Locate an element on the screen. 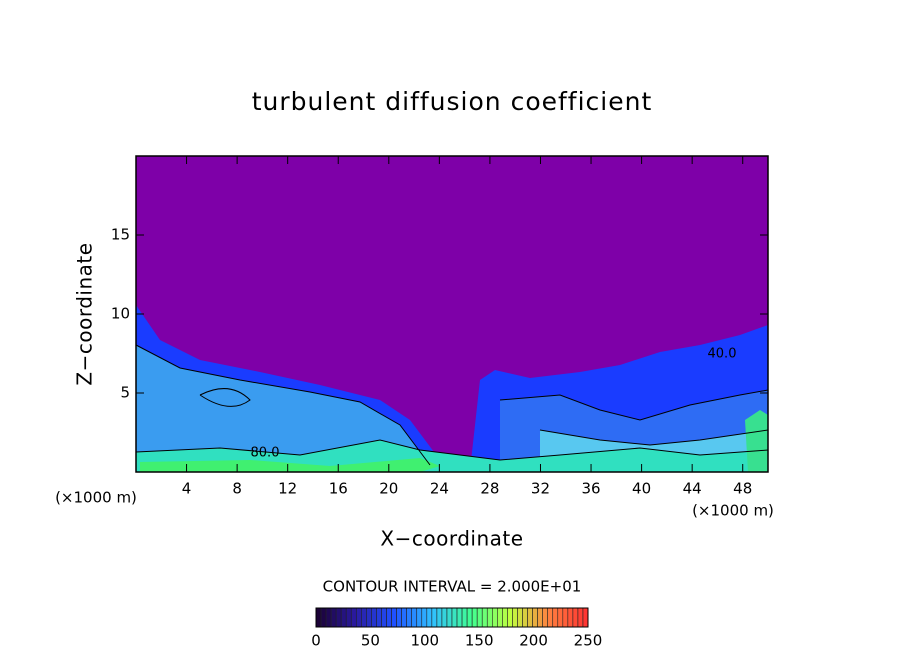 This screenshot has width=904, height=654. contour-line is located at coordinates (452, 405).